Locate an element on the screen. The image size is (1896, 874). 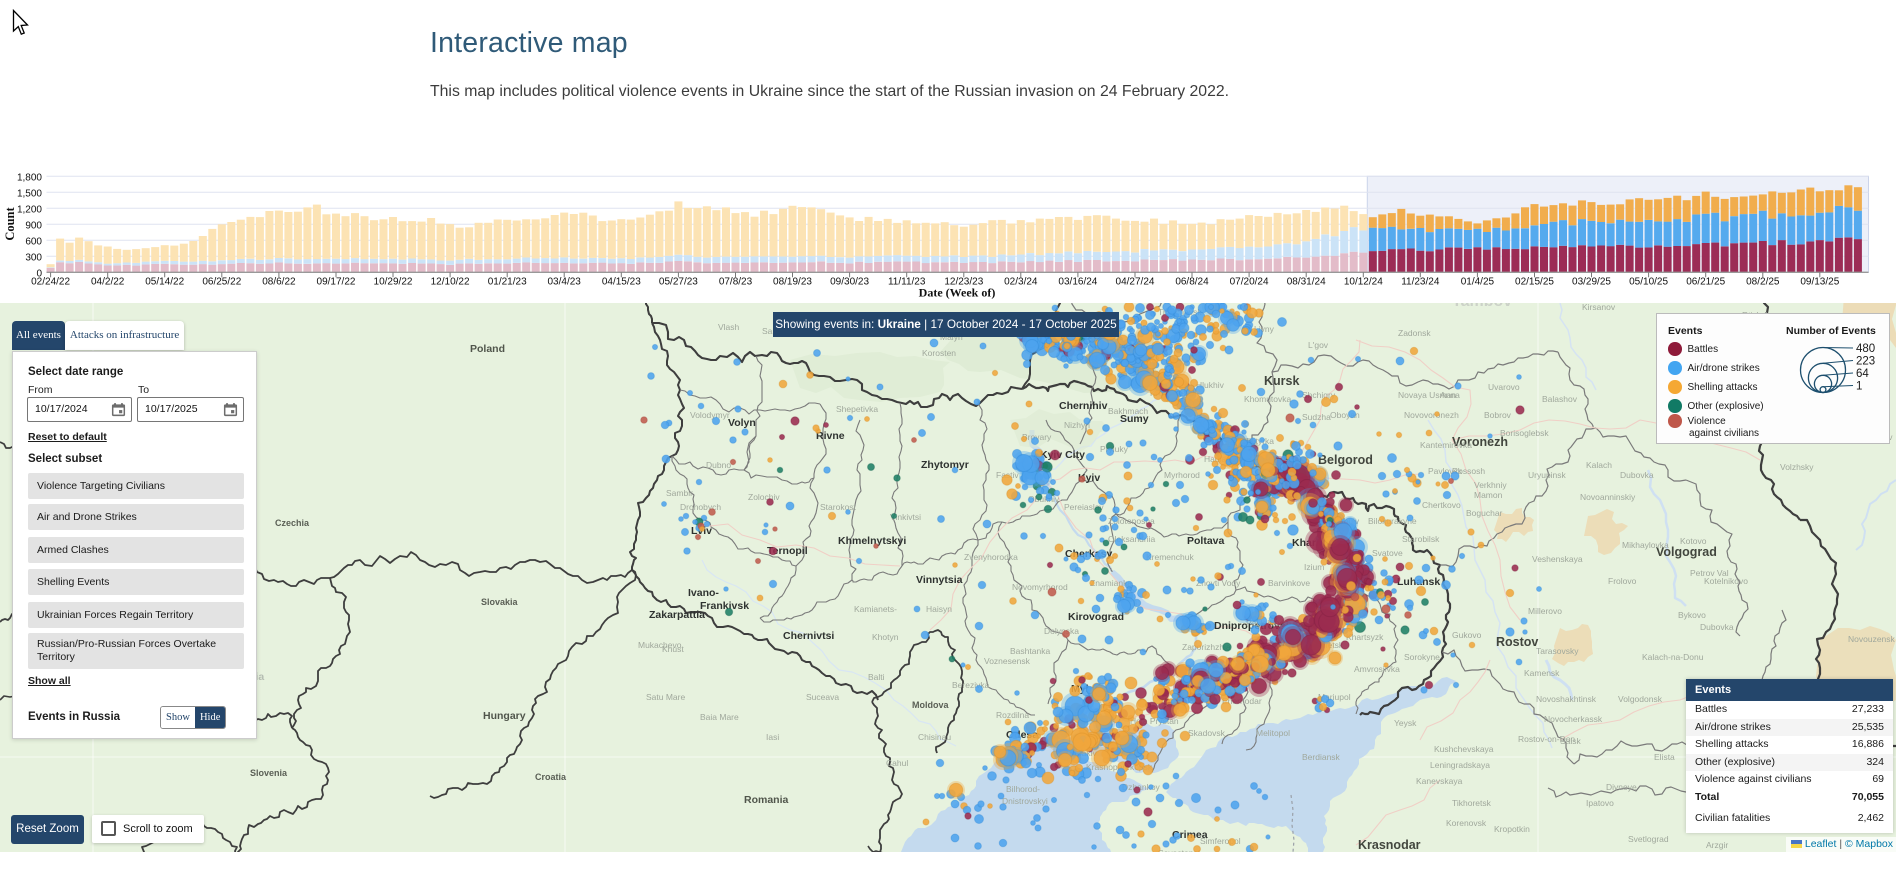
svg-text: Khotyn is located at coordinates (885, 637).